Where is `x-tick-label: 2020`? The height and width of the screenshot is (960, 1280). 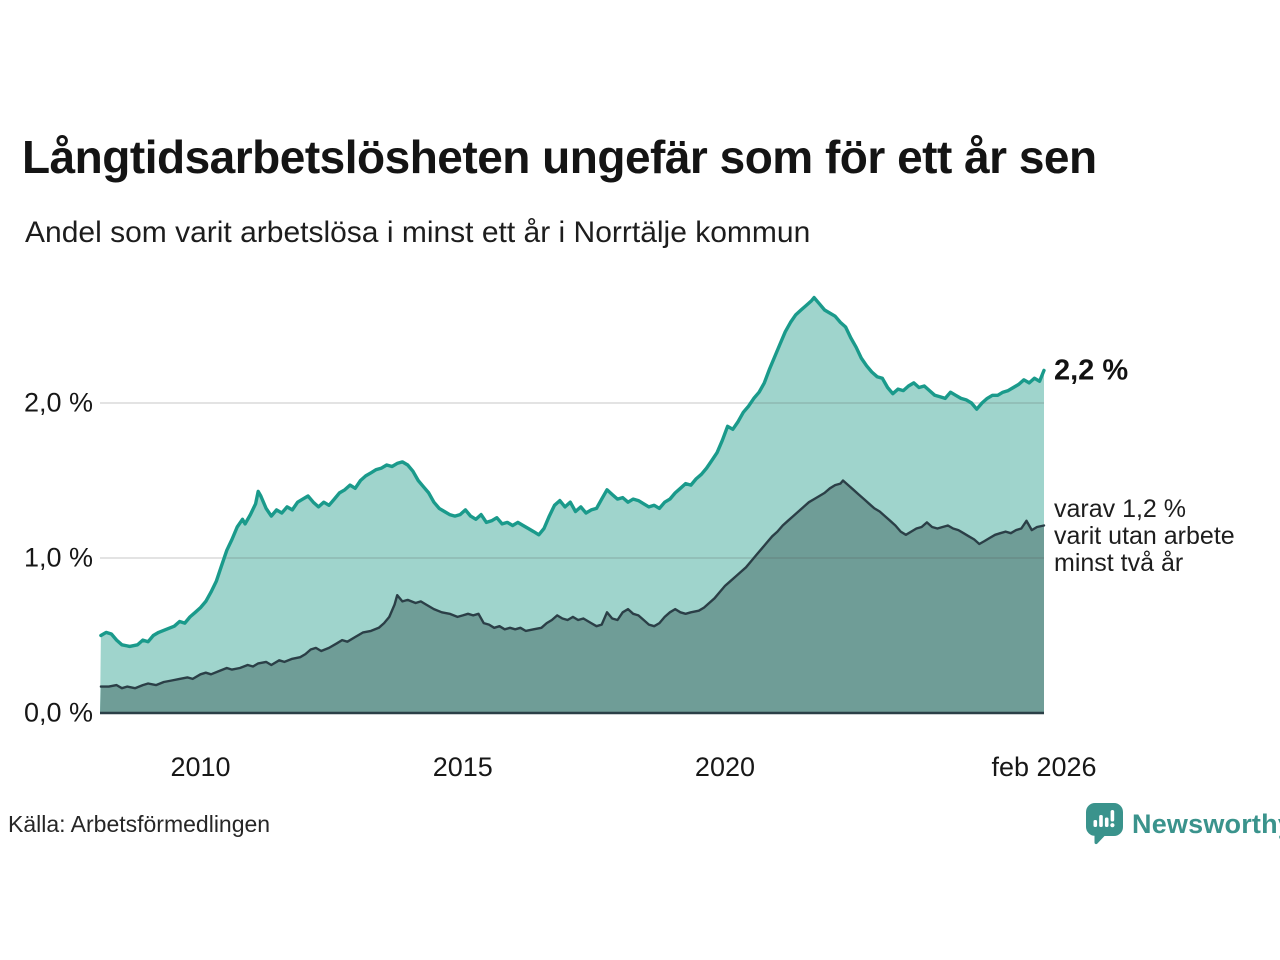
x-tick-label: 2020 is located at coordinates (725, 767).